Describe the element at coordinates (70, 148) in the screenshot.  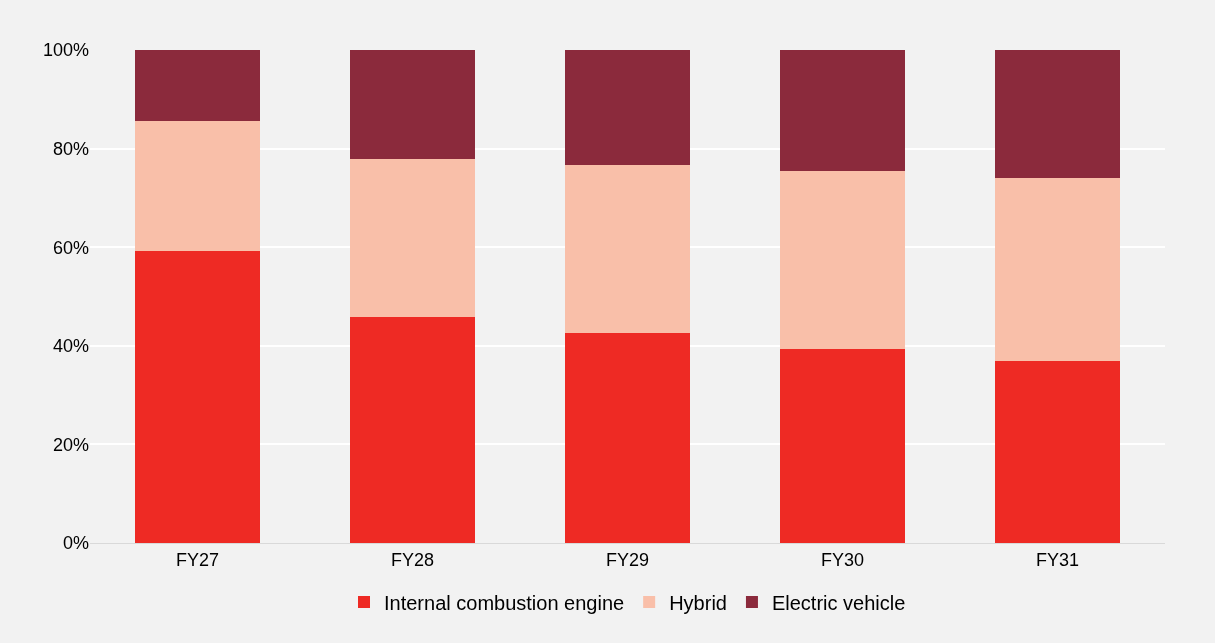
I see `y-tick-label: 80%` at that location.